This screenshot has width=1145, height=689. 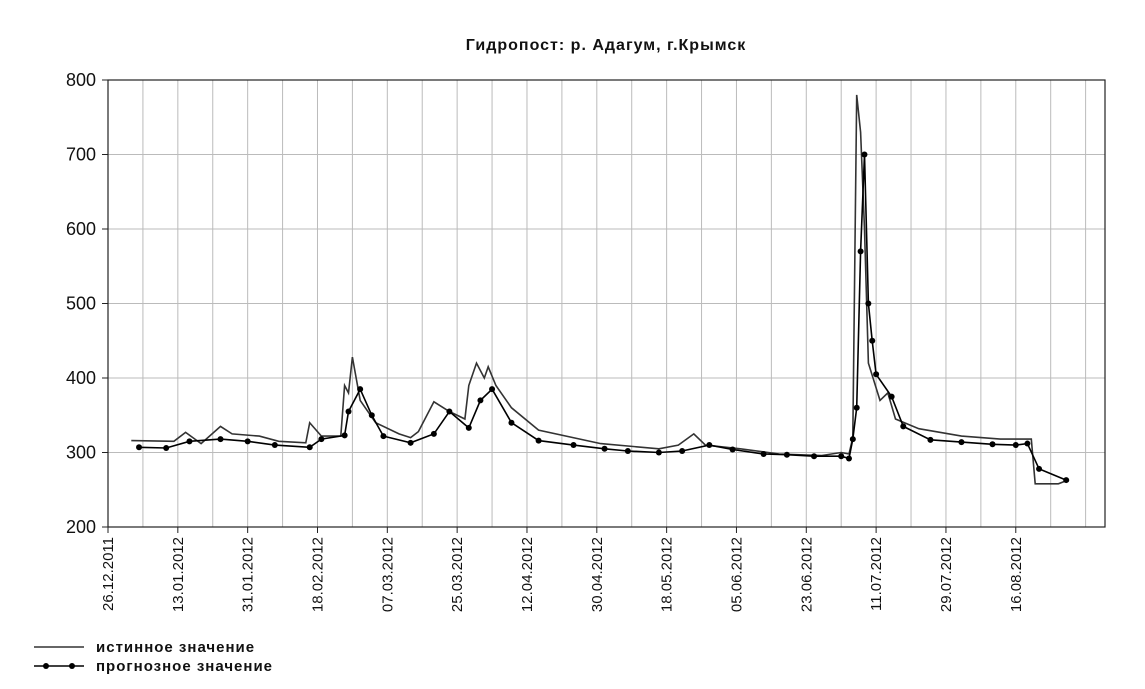 I want to click on x-tick-label: 30.04.2012, so click(x=597, y=574).